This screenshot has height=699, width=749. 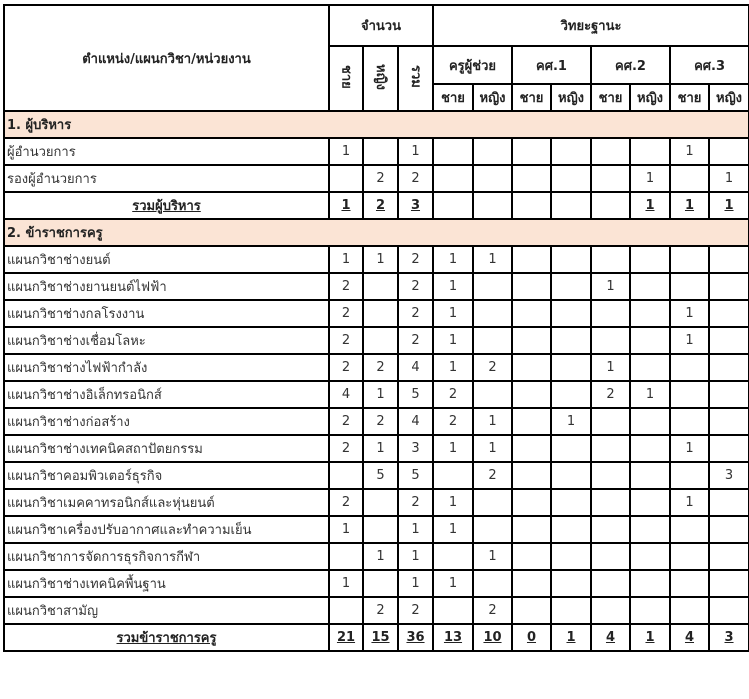 What do you see at coordinates (415, 394) in the screenshot?
I see `cell-value: 5` at bounding box center [415, 394].